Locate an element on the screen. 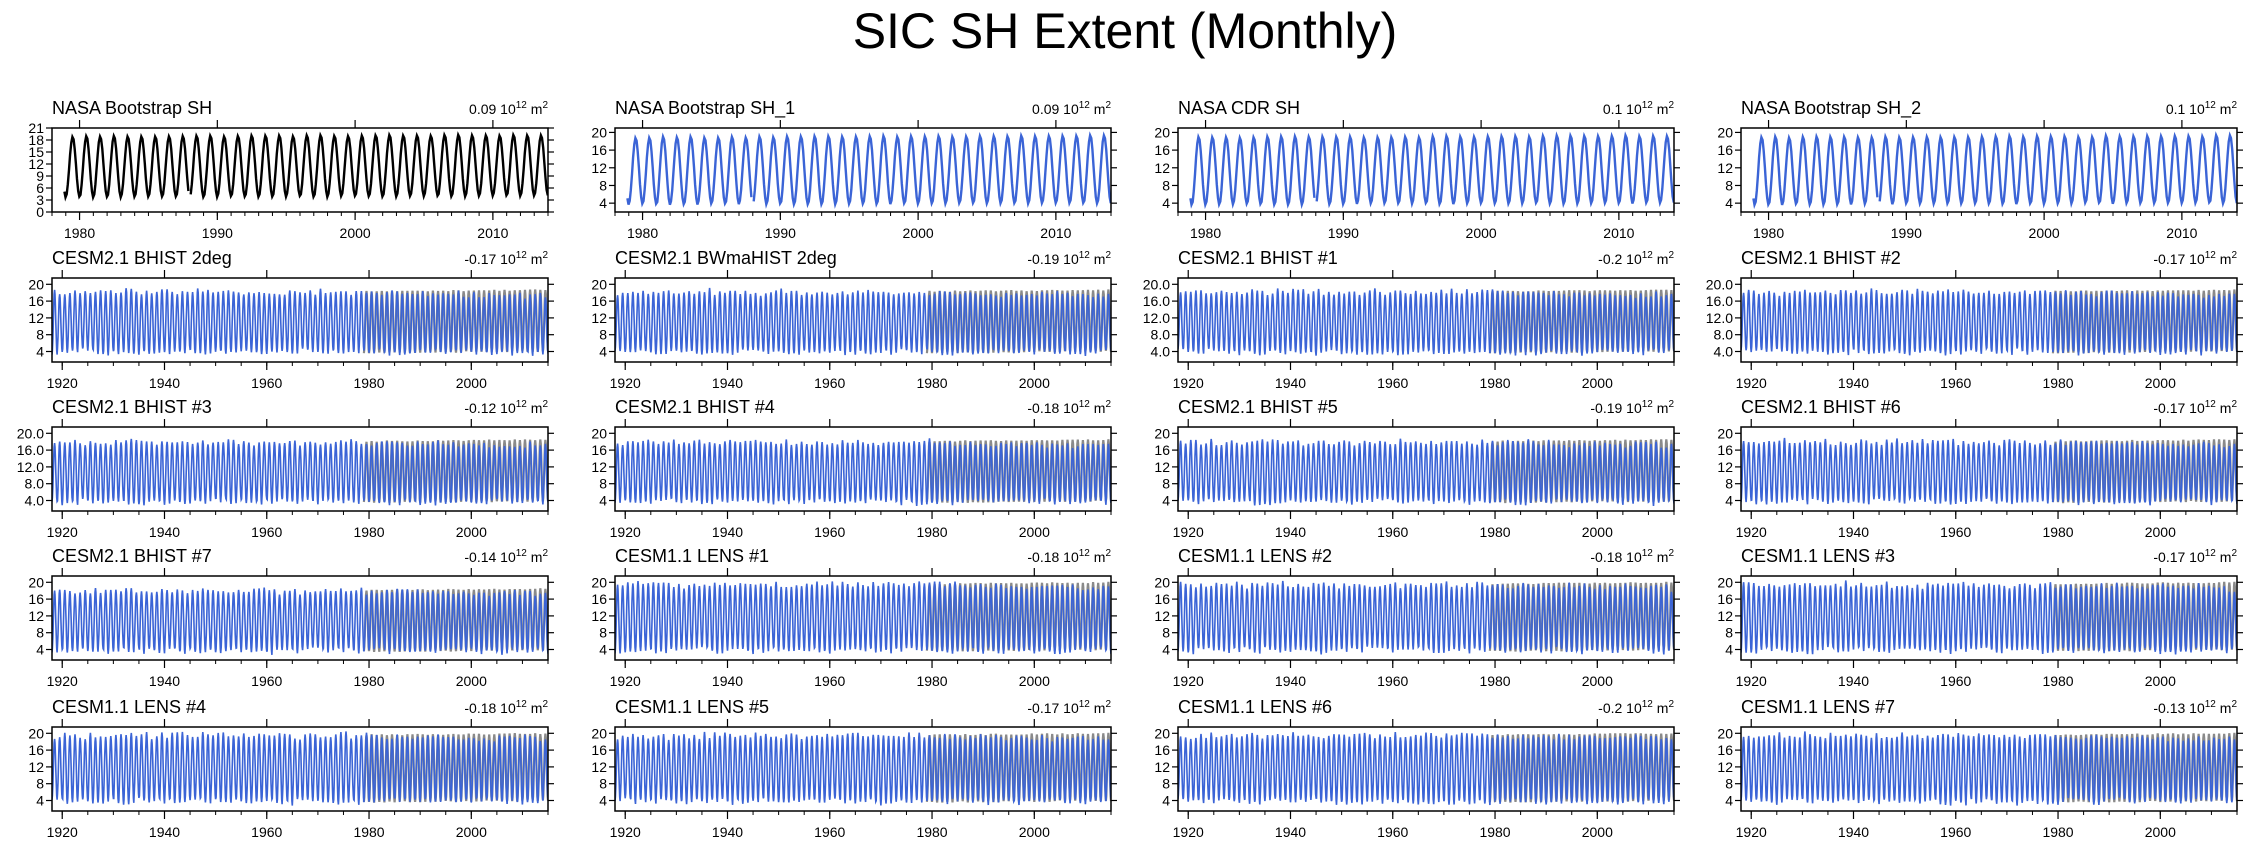 Image resolution: width=2250 pixels, height=842 pixels. panel-title: CESM1.1 LENS #7 is located at coordinates (1818, 707).